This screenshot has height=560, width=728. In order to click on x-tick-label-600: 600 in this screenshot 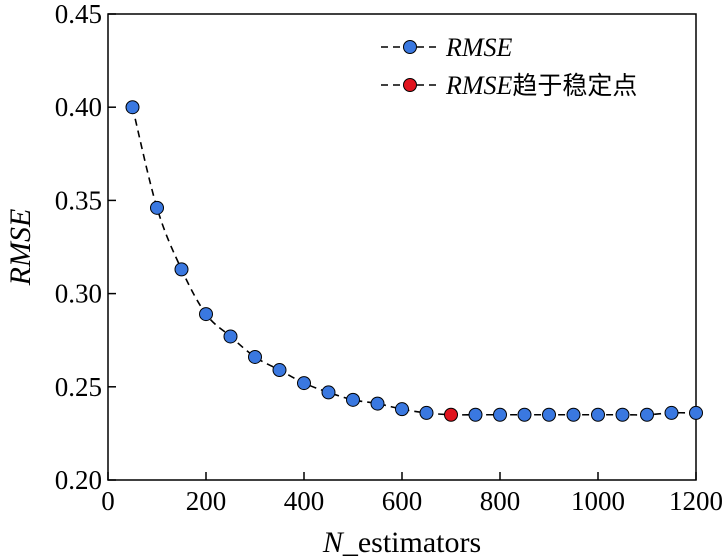, I will do `click(402, 501)`.